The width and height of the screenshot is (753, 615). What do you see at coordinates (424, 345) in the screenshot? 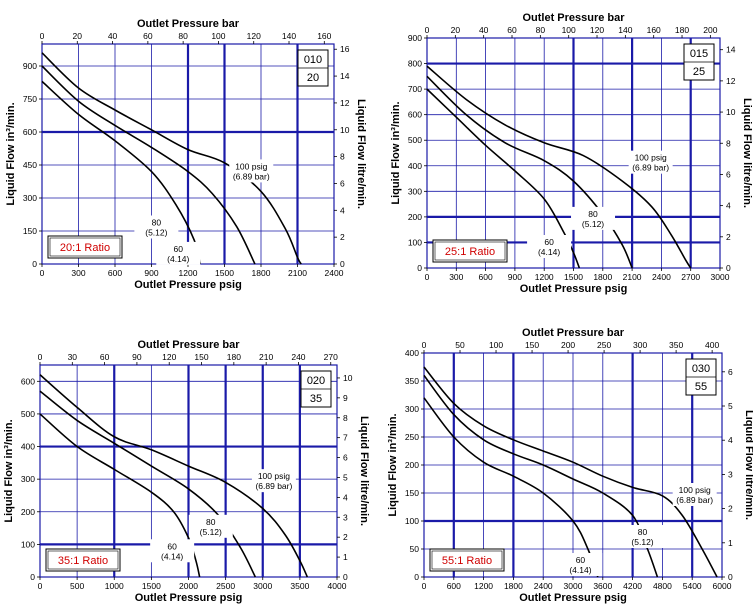
I see `top-tick-label: 0` at bounding box center [424, 345].